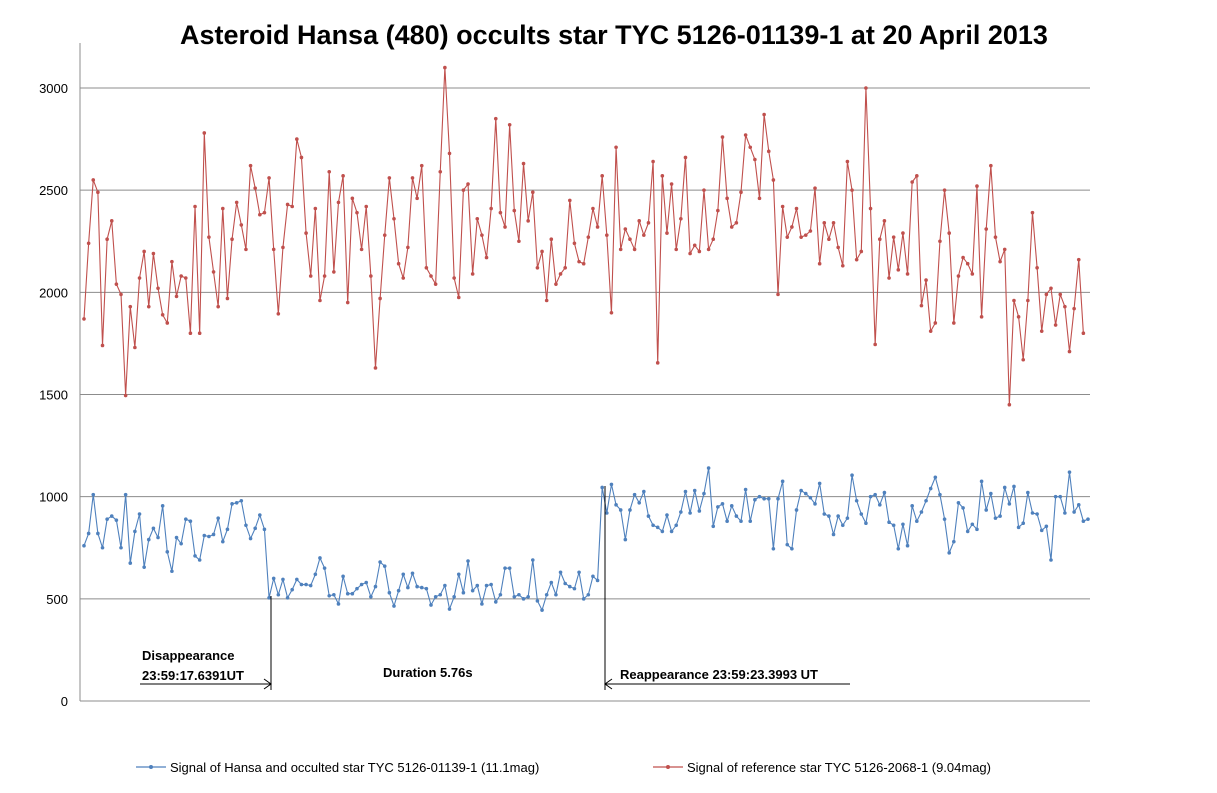 The width and height of the screenshot is (1217, 793). I want to click on y-axis-ticks: 0 500 1000 1500 2000 2500 3000, so click(53, 395).